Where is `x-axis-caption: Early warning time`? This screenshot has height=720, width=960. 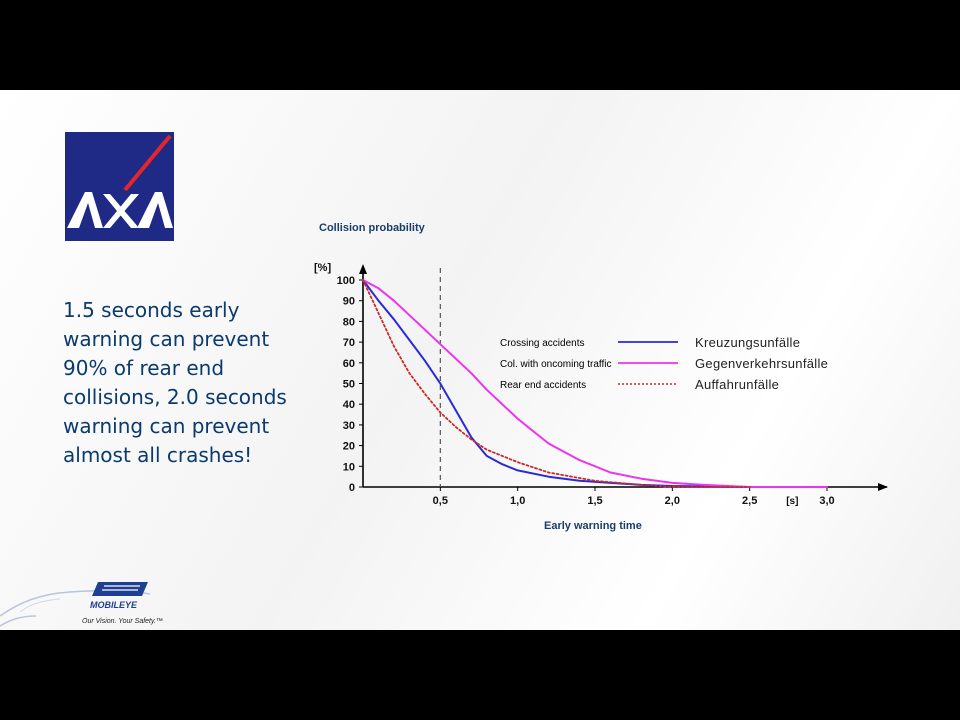
x-axis-caption: Early warning time is located at coordinates (593, 526).